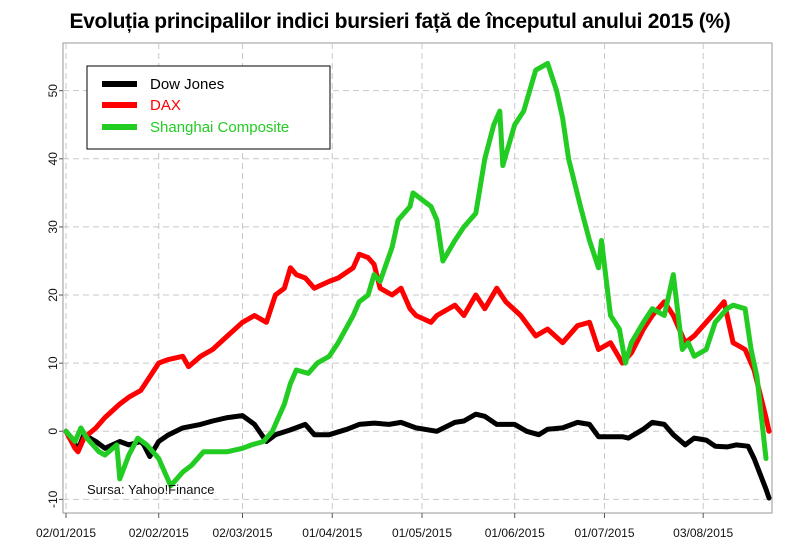 The height and width of the screenshot is (554, 800). What do you see at coordinates (219, 127) in the screenshot?
I see `legend-label-shanghai: Shanghai Composite` at bounding box center [219, 127].